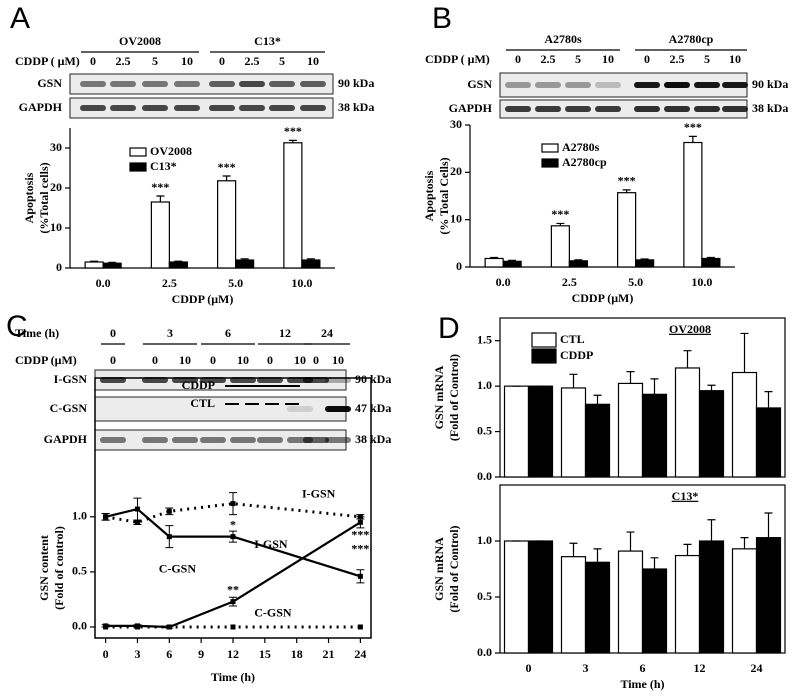 The height and width of the screenshot is (699, 796). Describe the element at coordinates (700, 668) in the screenshot. I see `x-tick-label: 12` at that location.